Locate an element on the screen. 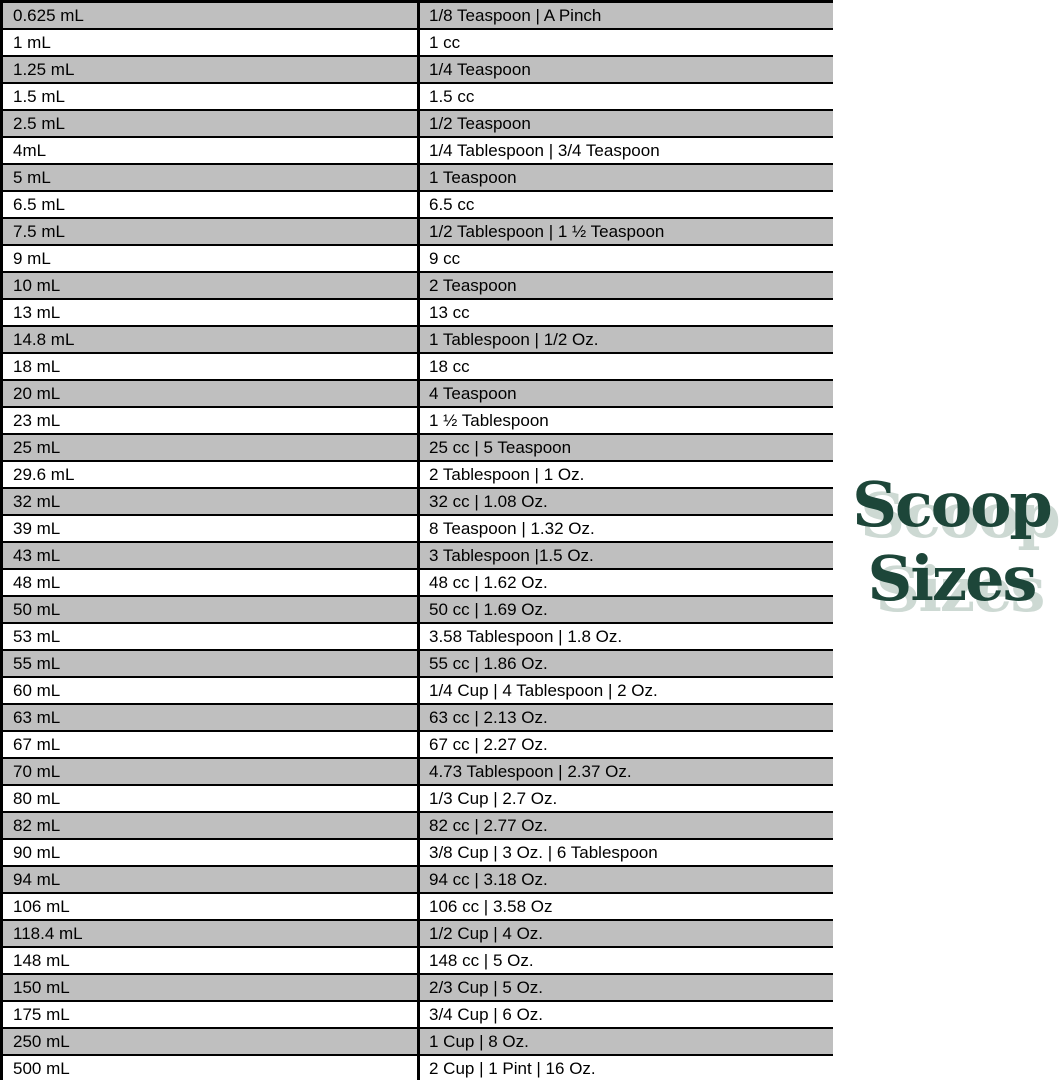 This screenshot has height=1080, width=1063. ml-cell: 106 mL is located at coordinates (41, 906).